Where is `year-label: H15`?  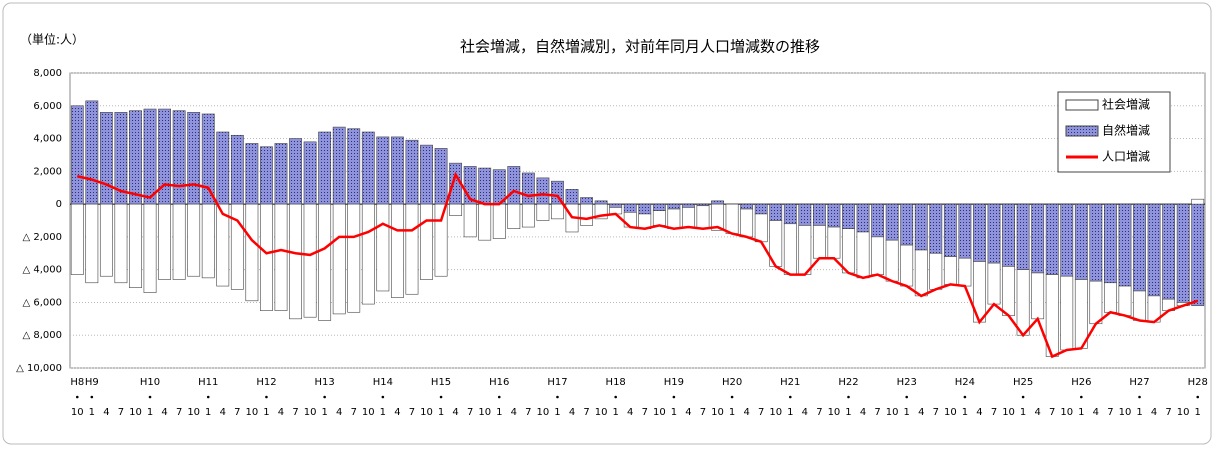 year-label: H15 is located at coordinates (441, 382).